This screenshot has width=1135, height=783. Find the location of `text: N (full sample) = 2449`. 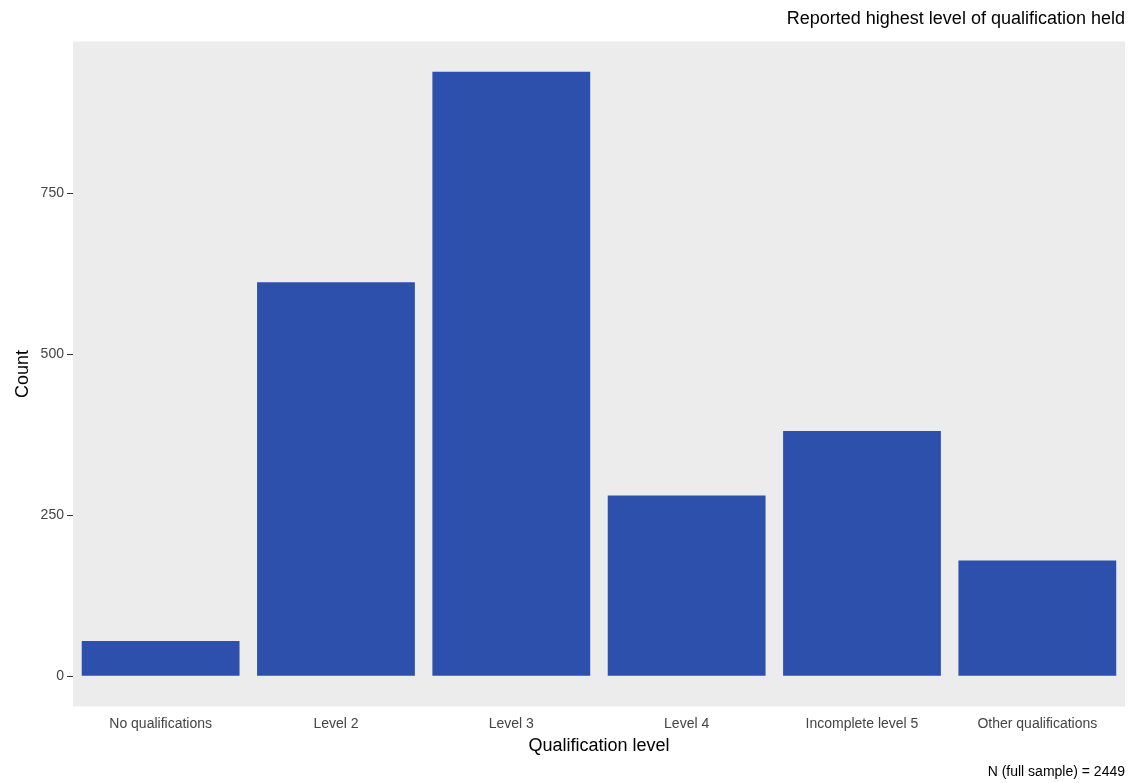

text: N (full sample) = 2449 is located at coordinates (1056, 770).